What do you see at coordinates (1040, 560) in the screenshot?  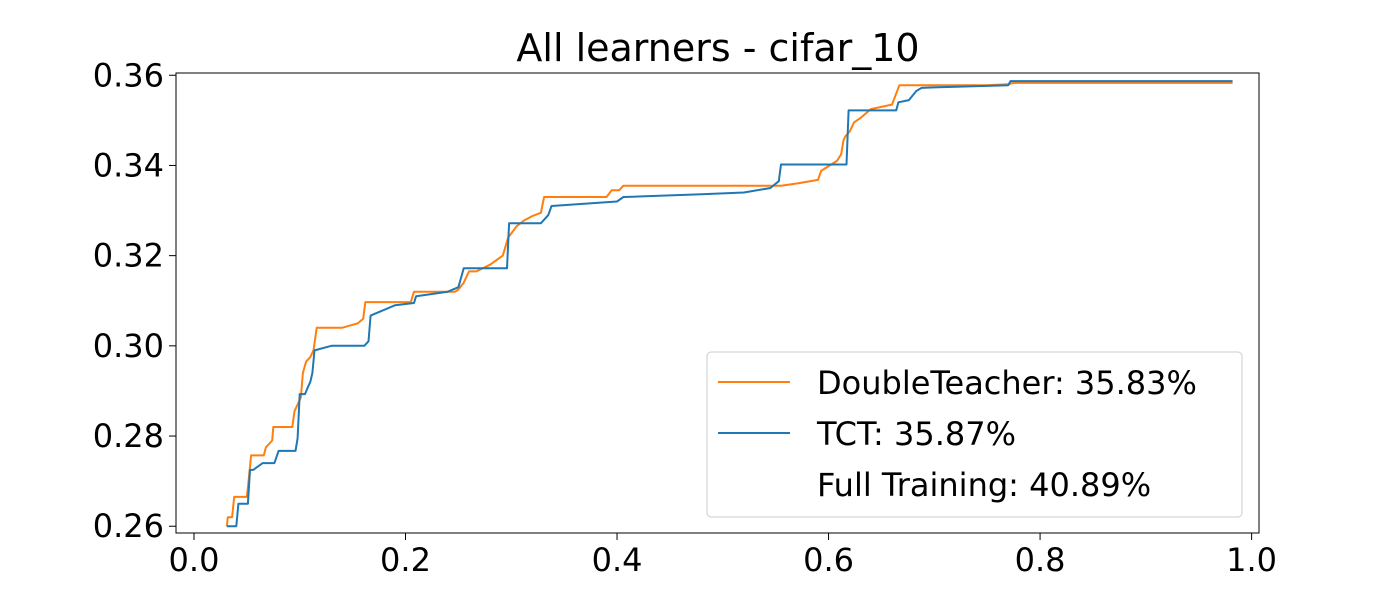 I see `x-tick-label: 0.8` at bounding box center [1040, 560].